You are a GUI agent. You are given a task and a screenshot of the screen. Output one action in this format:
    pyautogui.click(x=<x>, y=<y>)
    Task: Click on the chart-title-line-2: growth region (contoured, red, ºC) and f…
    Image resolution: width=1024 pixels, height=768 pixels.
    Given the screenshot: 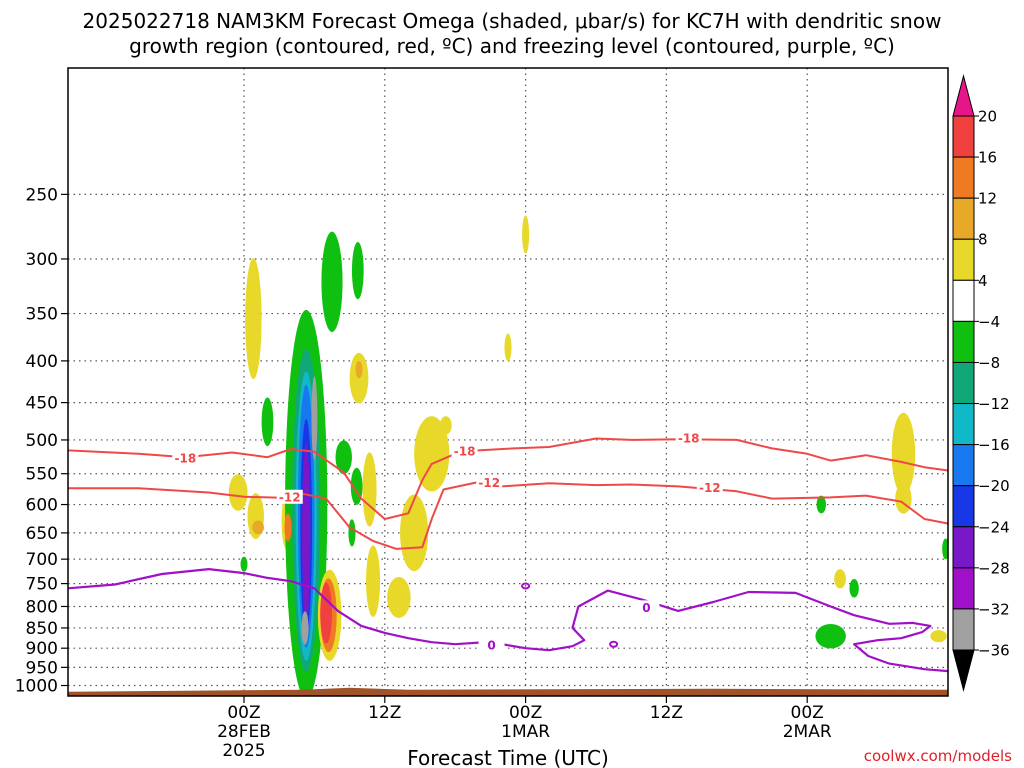 What is the action you would take?
    pyautogui.click(x=512, y=46)
    